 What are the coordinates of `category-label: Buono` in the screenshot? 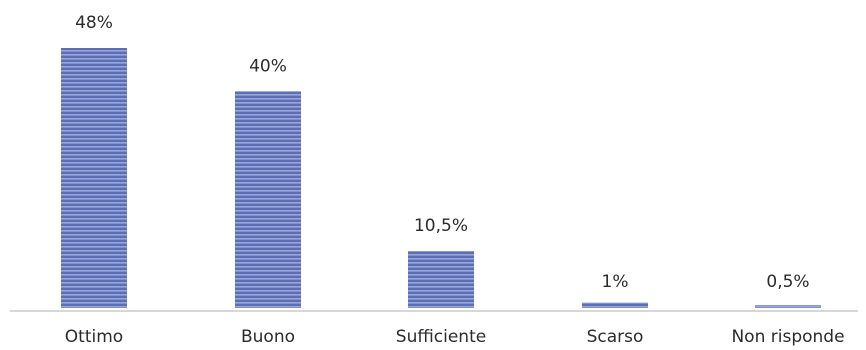 It's located at (268, 337).